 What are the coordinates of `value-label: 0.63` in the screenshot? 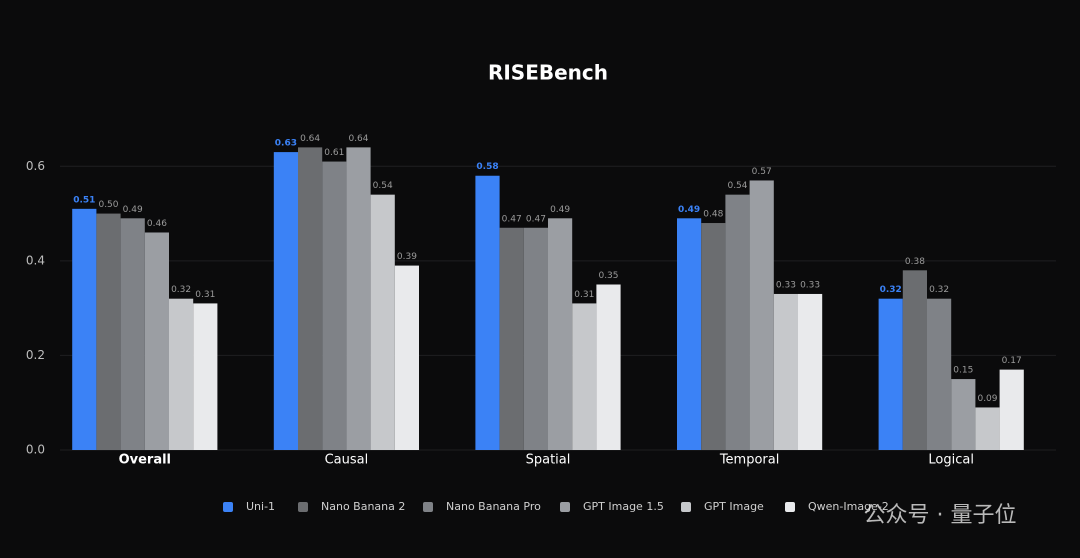 It's located at (286, 144).